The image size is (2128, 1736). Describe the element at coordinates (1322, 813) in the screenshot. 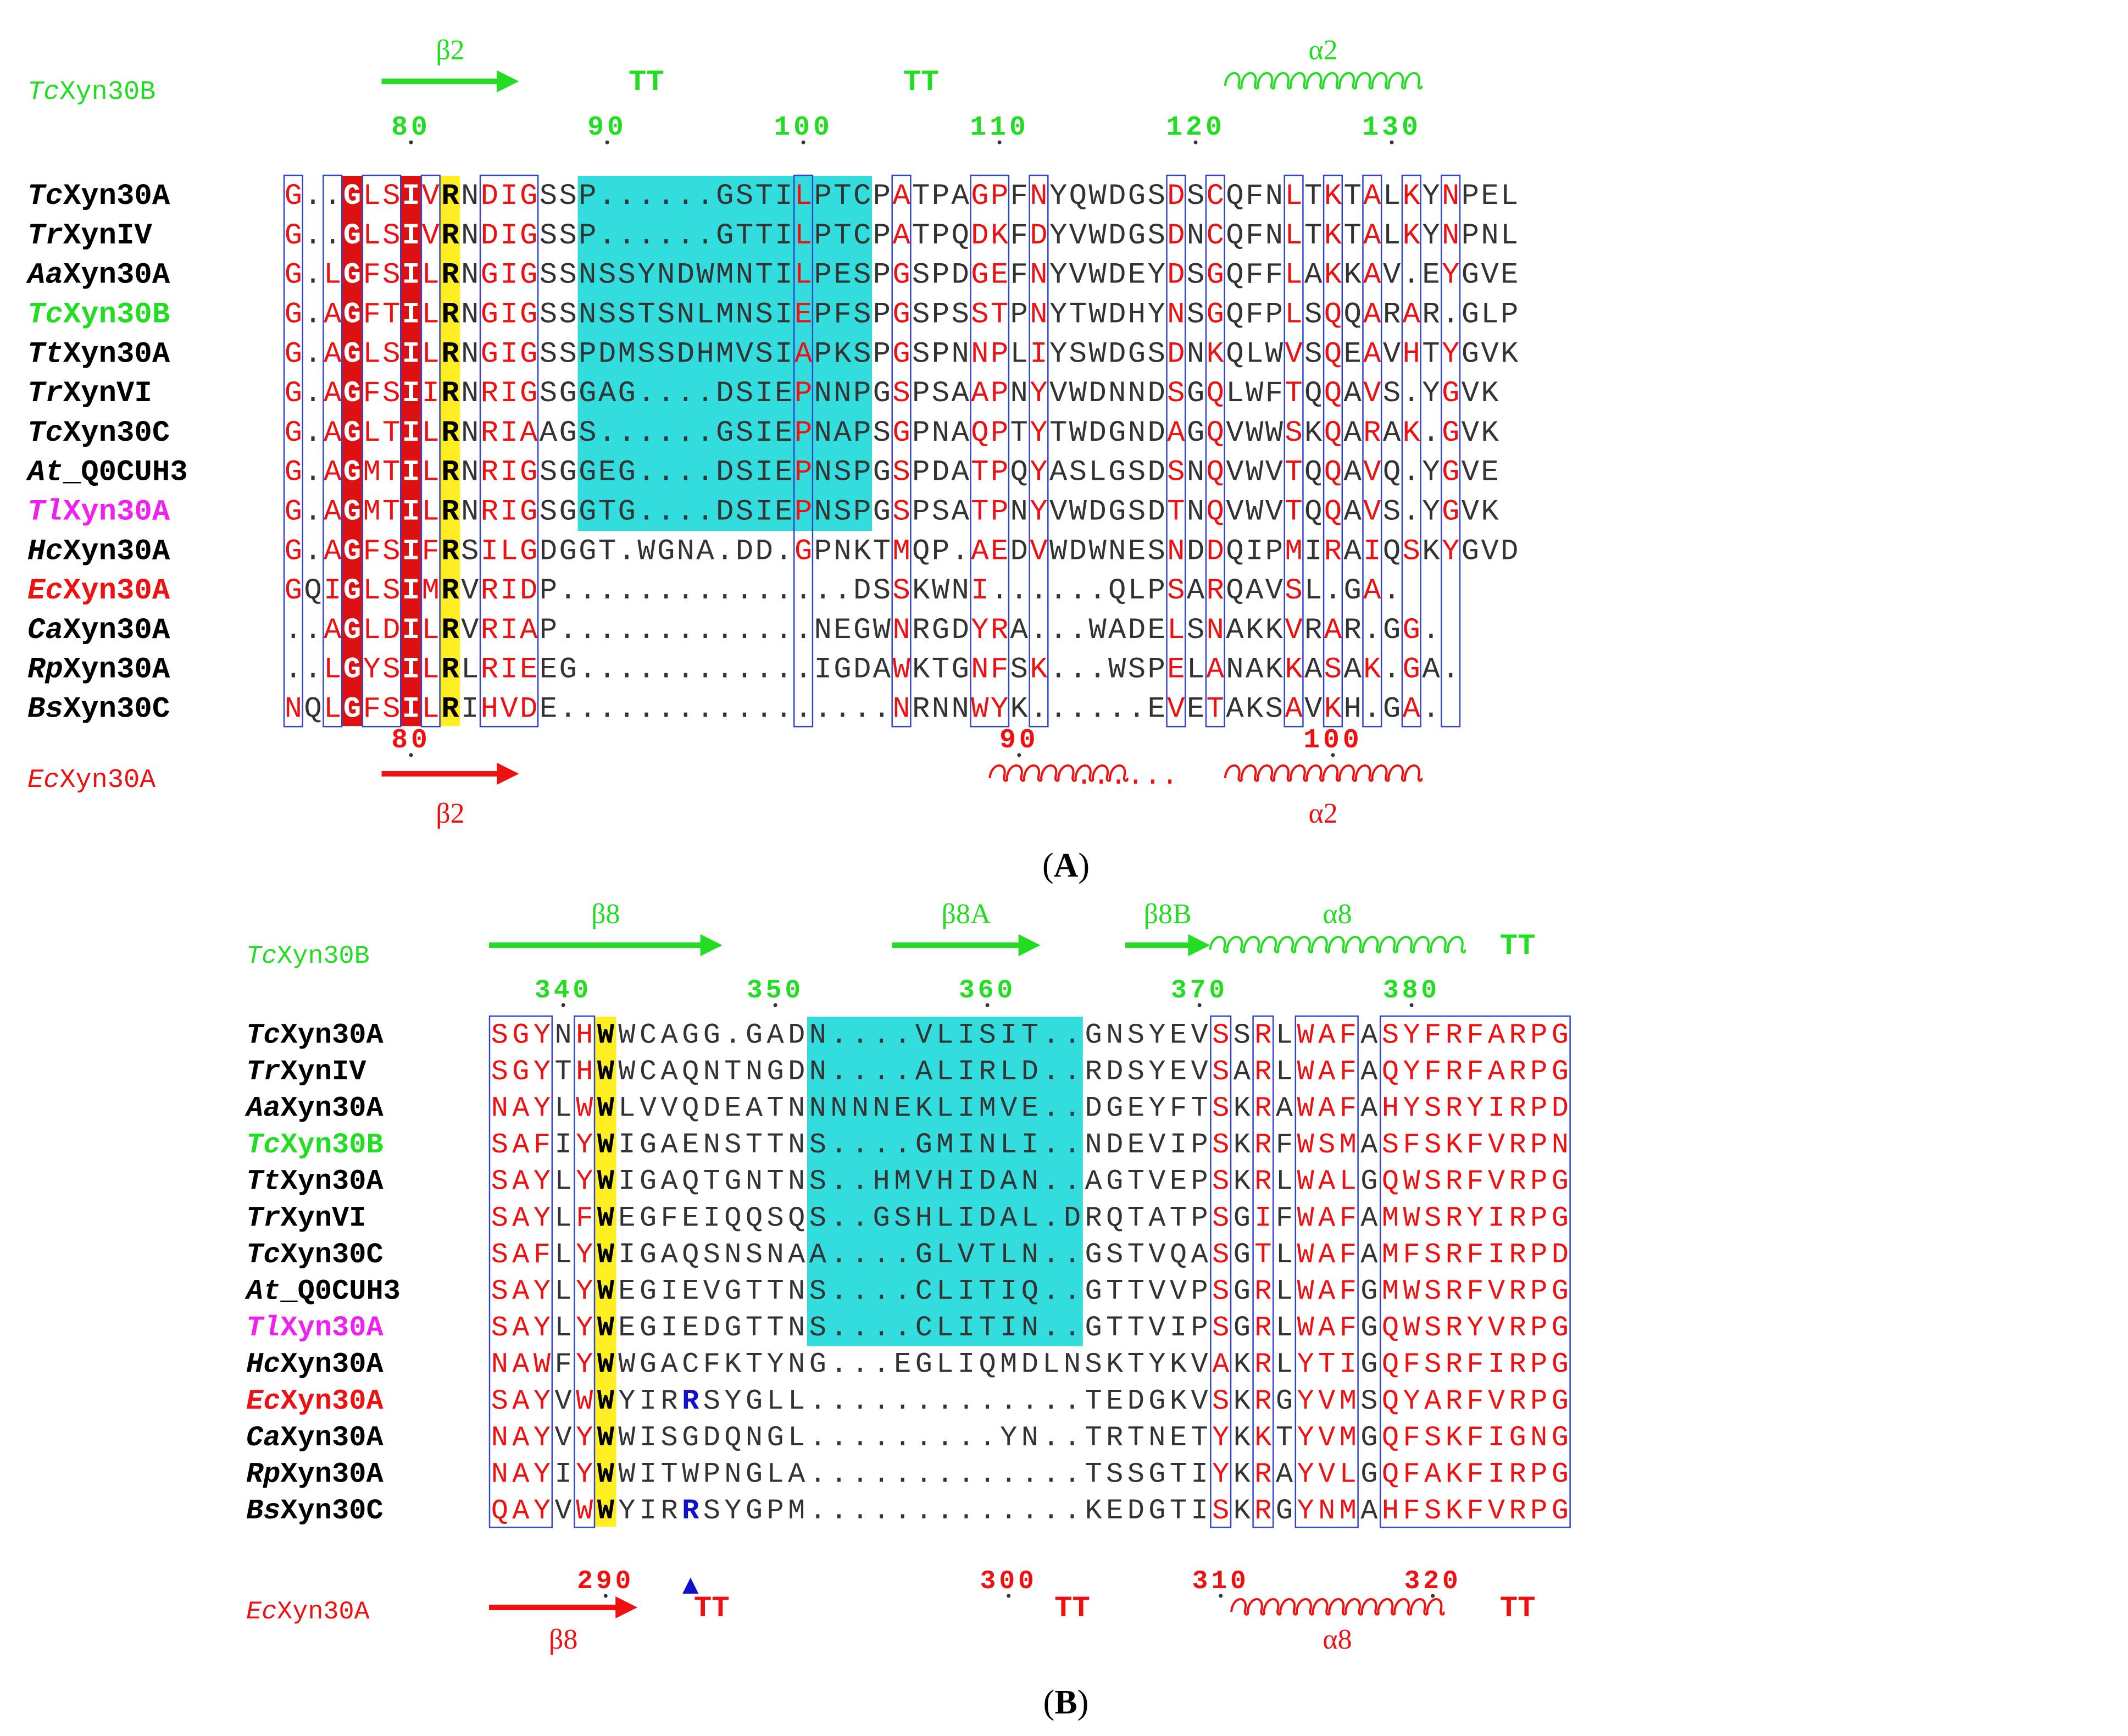

I see `alpha-helix-label: α2` at that location.